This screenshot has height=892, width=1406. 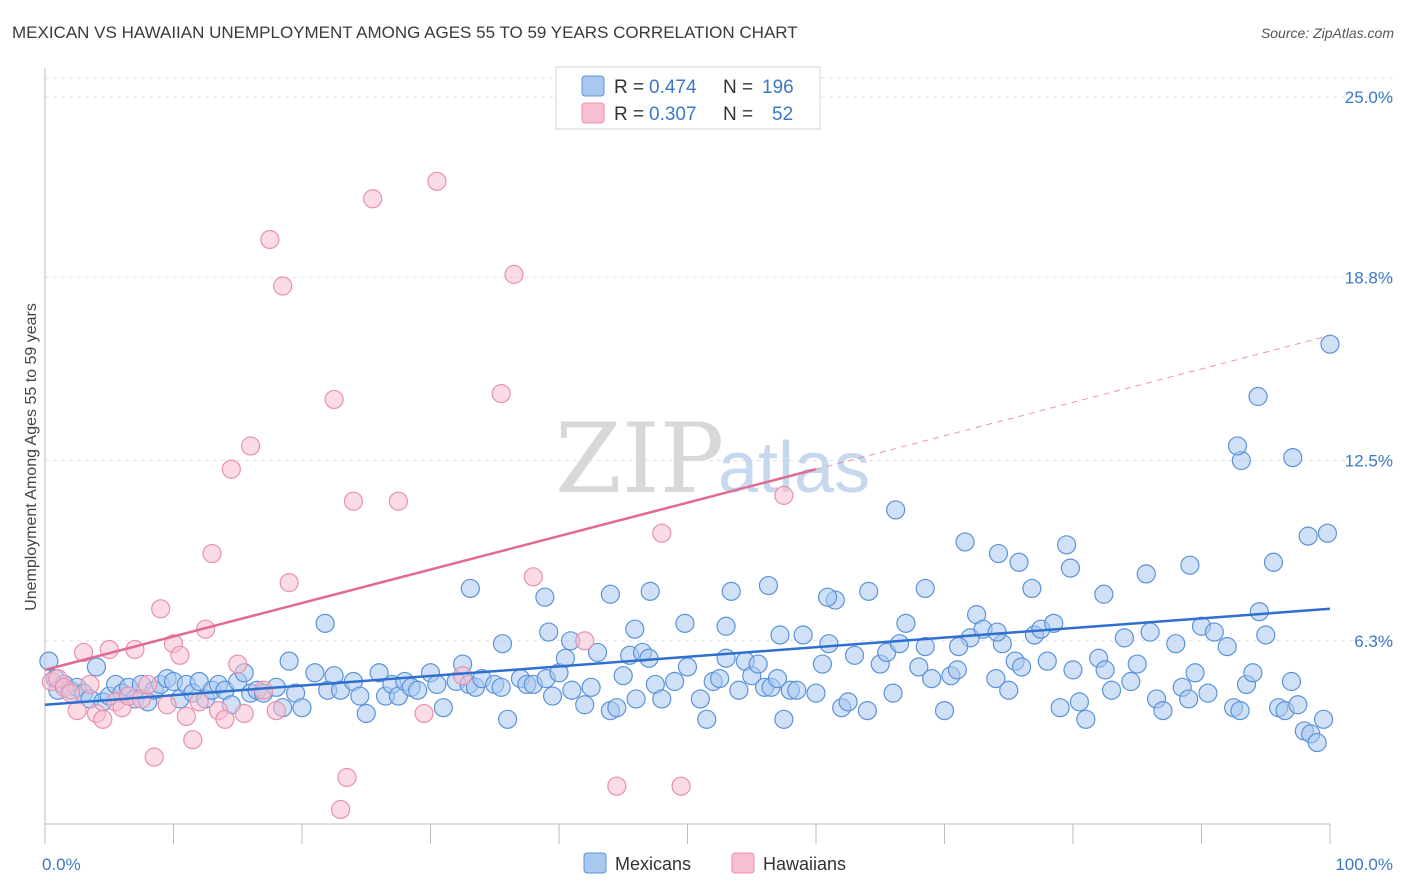 What do you see at coordinates (804, 864) in the screenshot?
I see `series-label-hawaiians: Hawaiians` at bounding box center [804, 864].